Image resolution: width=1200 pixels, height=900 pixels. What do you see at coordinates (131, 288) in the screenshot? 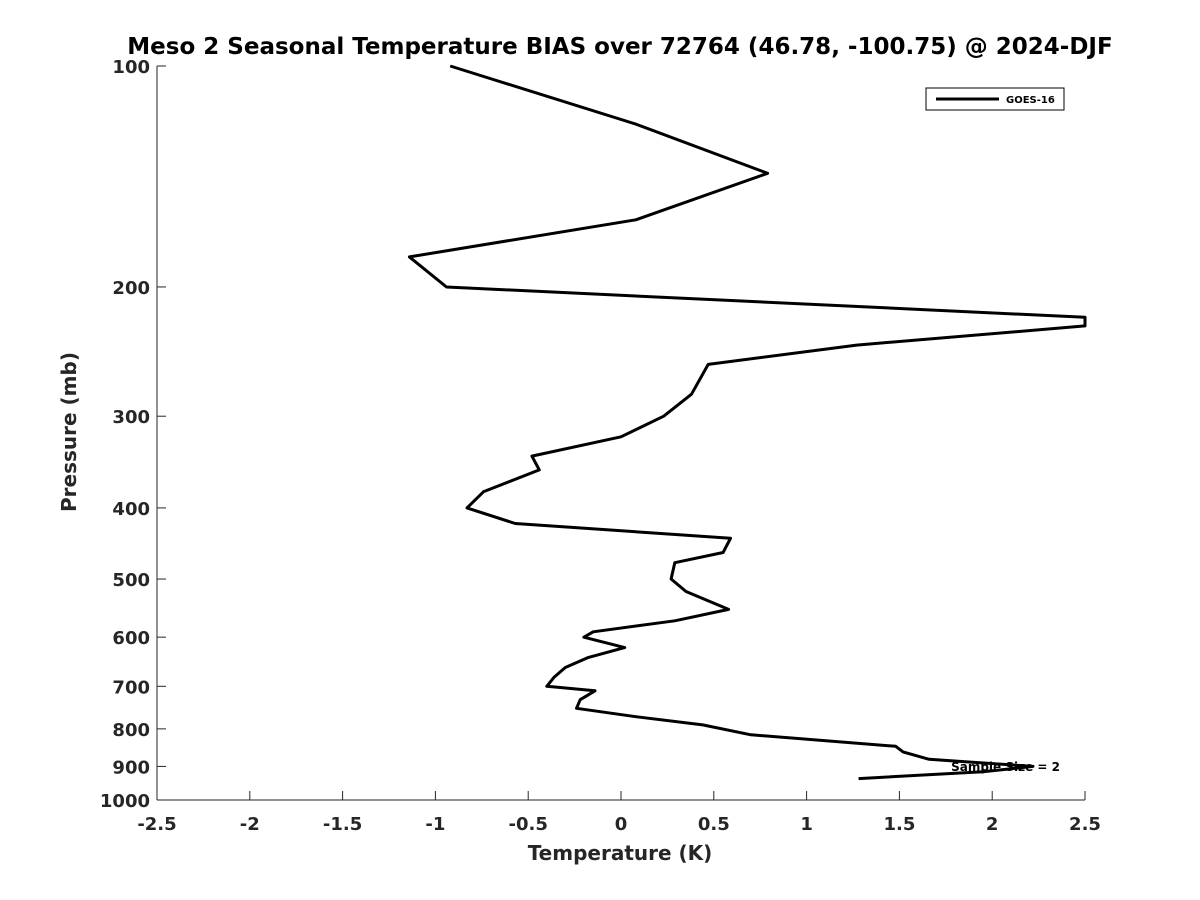
I see `y-tick-label: 200` at bounding box center [131, 288].